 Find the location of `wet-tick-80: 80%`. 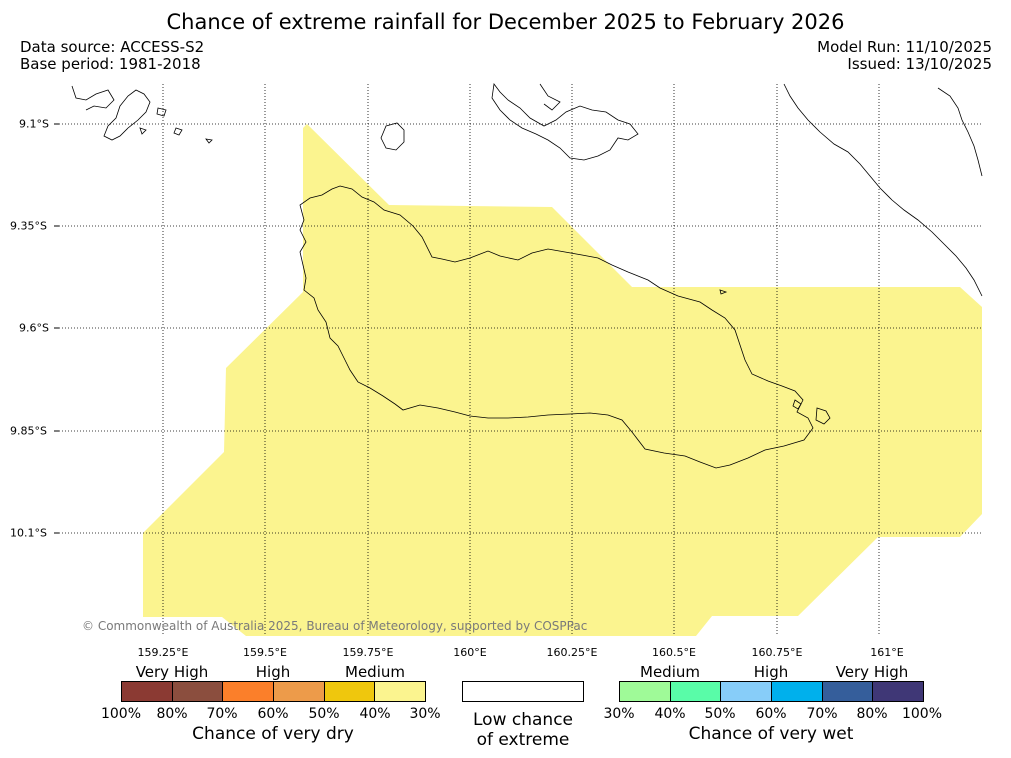

wet-tick-80: 80% is located at coordinates (872, 714).